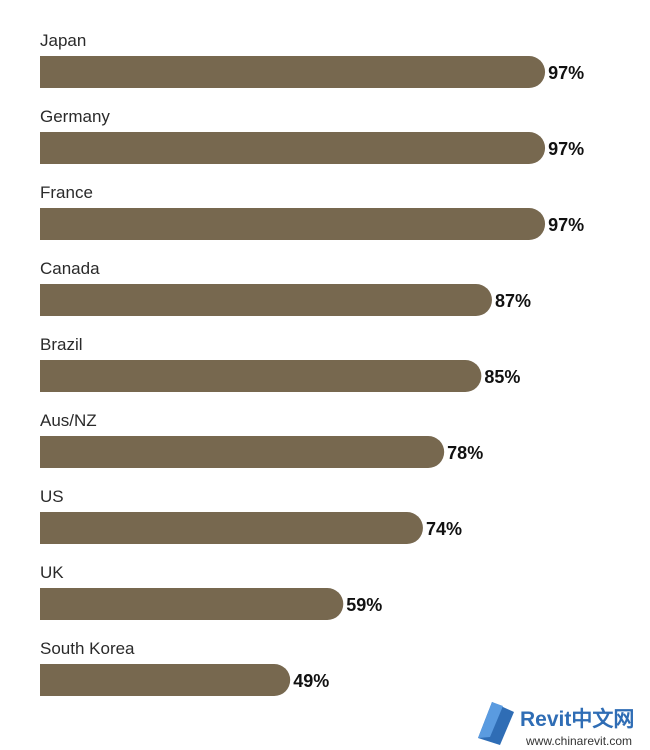 This screenshot has height=750, width=650. I want to click on watermark-title: Revit中文网, so click(577, 719).